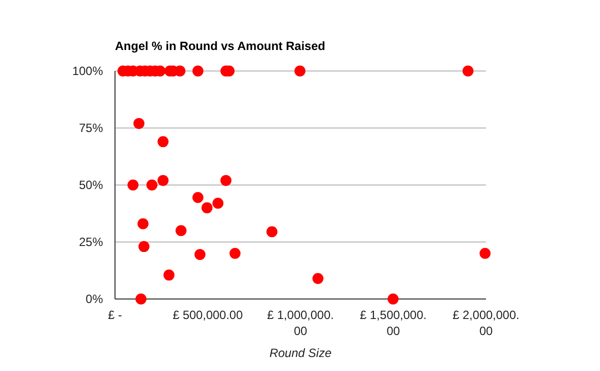 Image resolution: width=600 pixels, height=371 pixels. Describe the element at coordinates (393, 323) in the screenshot. I see `x-tick-label: £ 1,500,000.00` at that location.